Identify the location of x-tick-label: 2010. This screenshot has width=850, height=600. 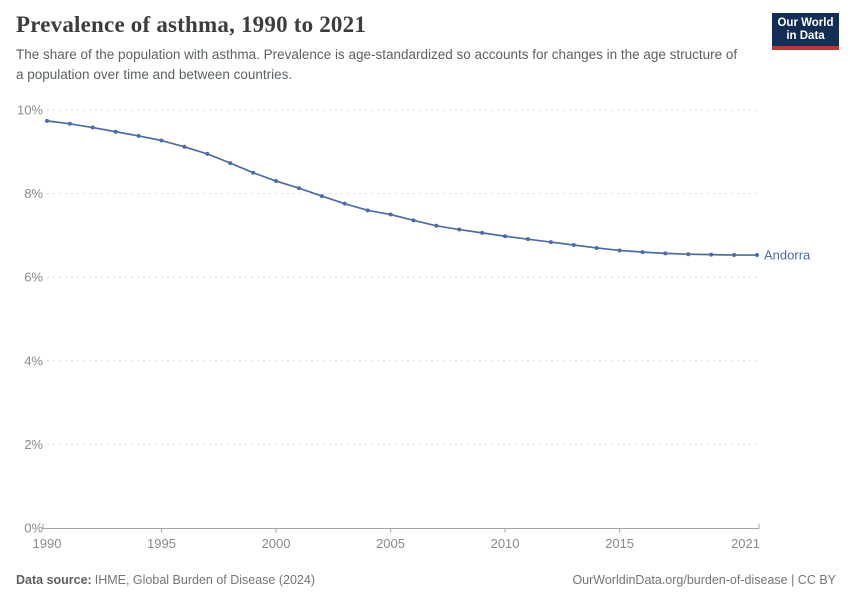
(505, 543).